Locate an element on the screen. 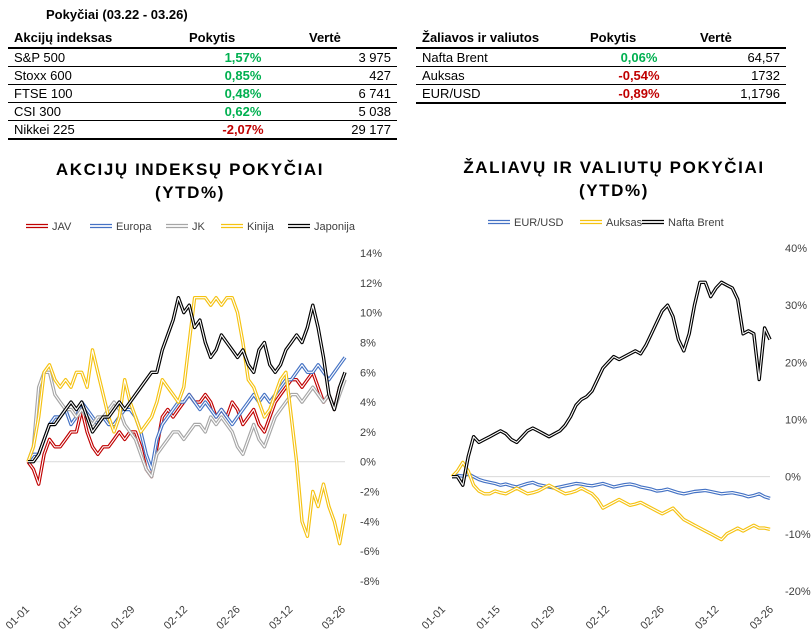 Image resolution: width=812 pixels, height=639 pixels. chart-title-commodities: ŽALIAVŲ IR VALIUTŲ POKYČIAI (YTD%) is located at coordinates (614, 179).